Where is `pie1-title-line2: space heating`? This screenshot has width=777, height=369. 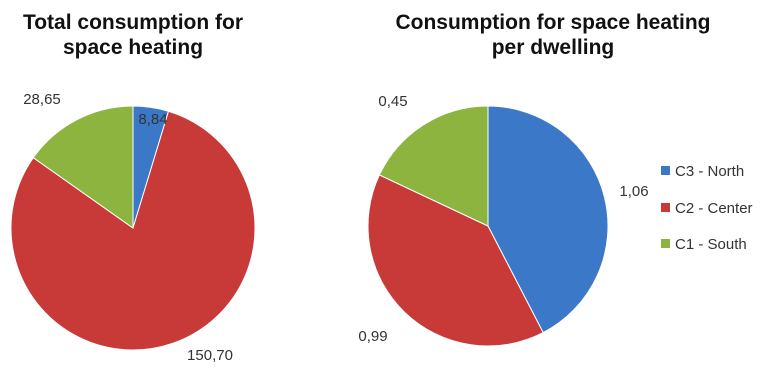 pie1-title-line2: space heating is located at coordinates (133, 47).